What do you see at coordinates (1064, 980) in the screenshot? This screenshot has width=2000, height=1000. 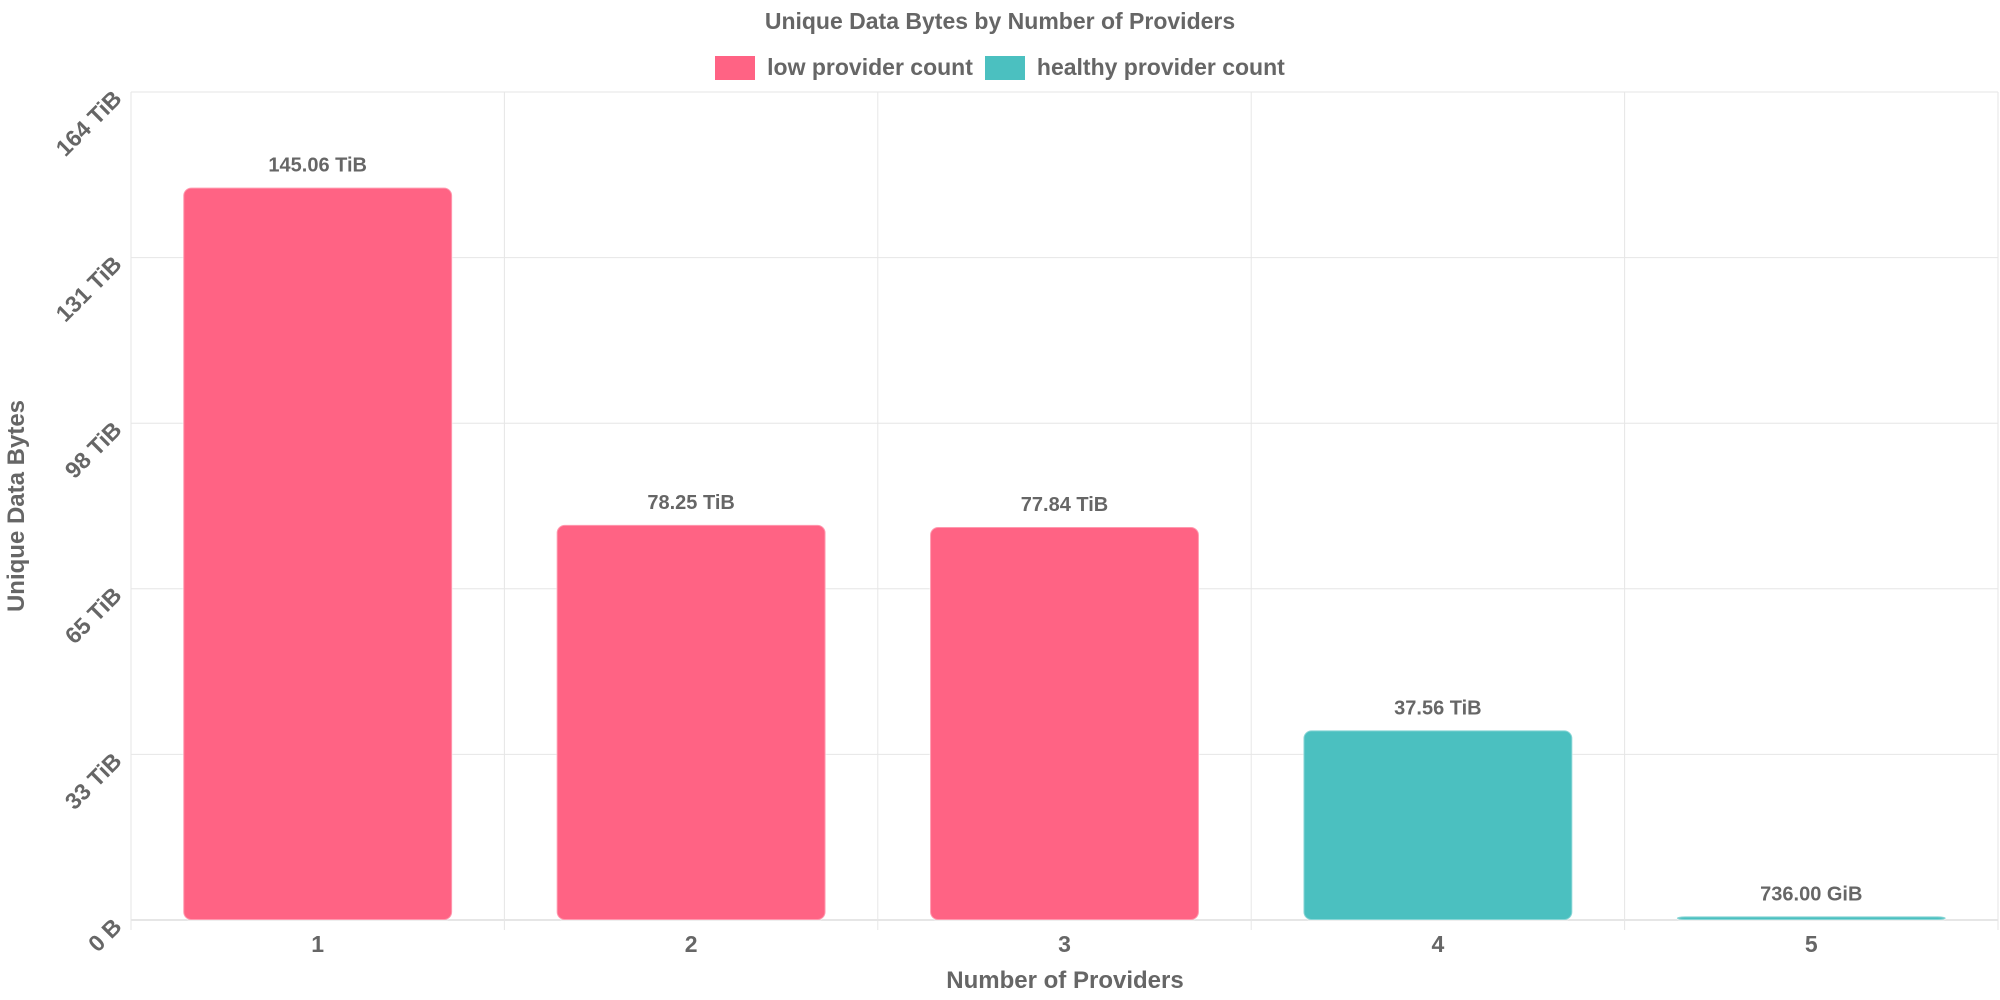 I see `x-axis-title: Number of Providers` at bounding box center [1064, 980].